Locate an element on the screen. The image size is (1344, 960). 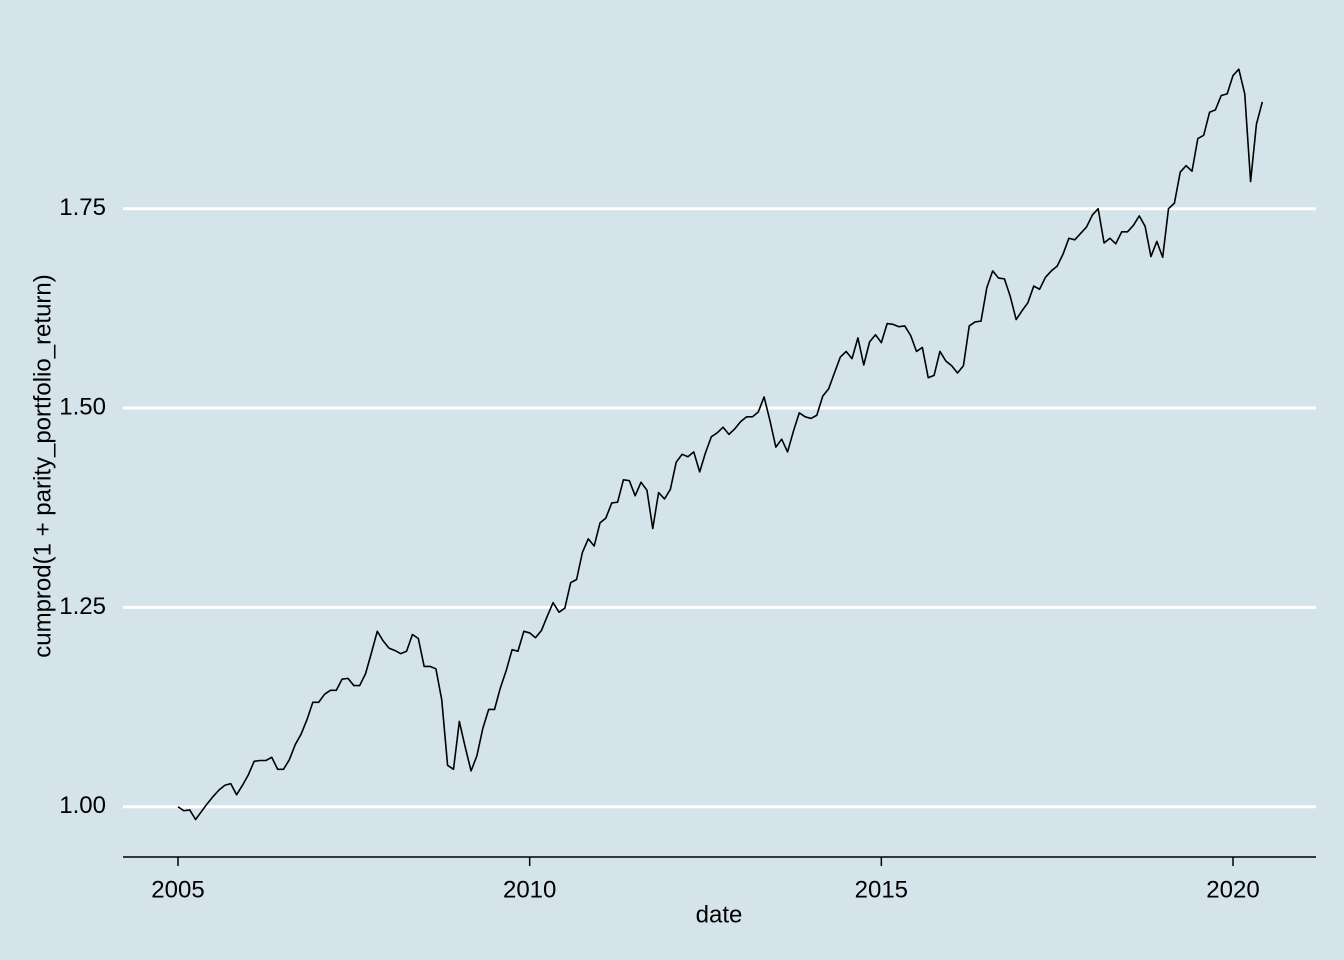
x-axis-title: date is located at coordinates (719, 914).